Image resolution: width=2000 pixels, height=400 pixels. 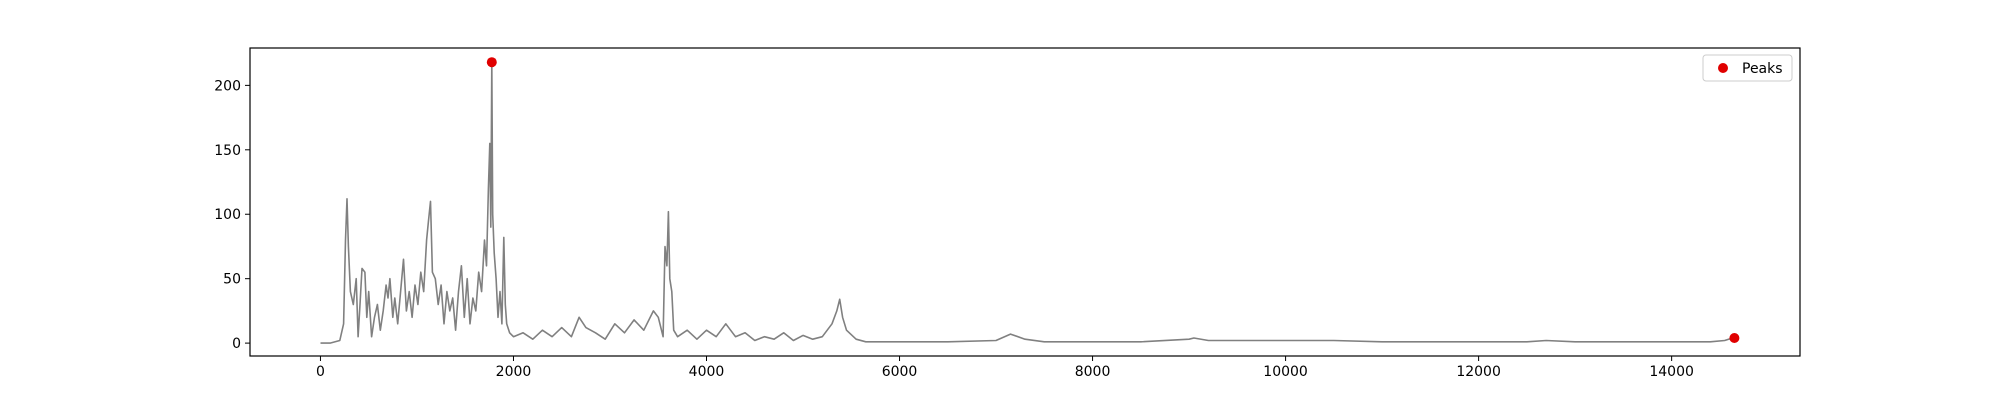 What do you see at coordinates (1478, 372) in the screenshot?
I see `x-tick-label: 12000` at bounding box center [1478, 372].